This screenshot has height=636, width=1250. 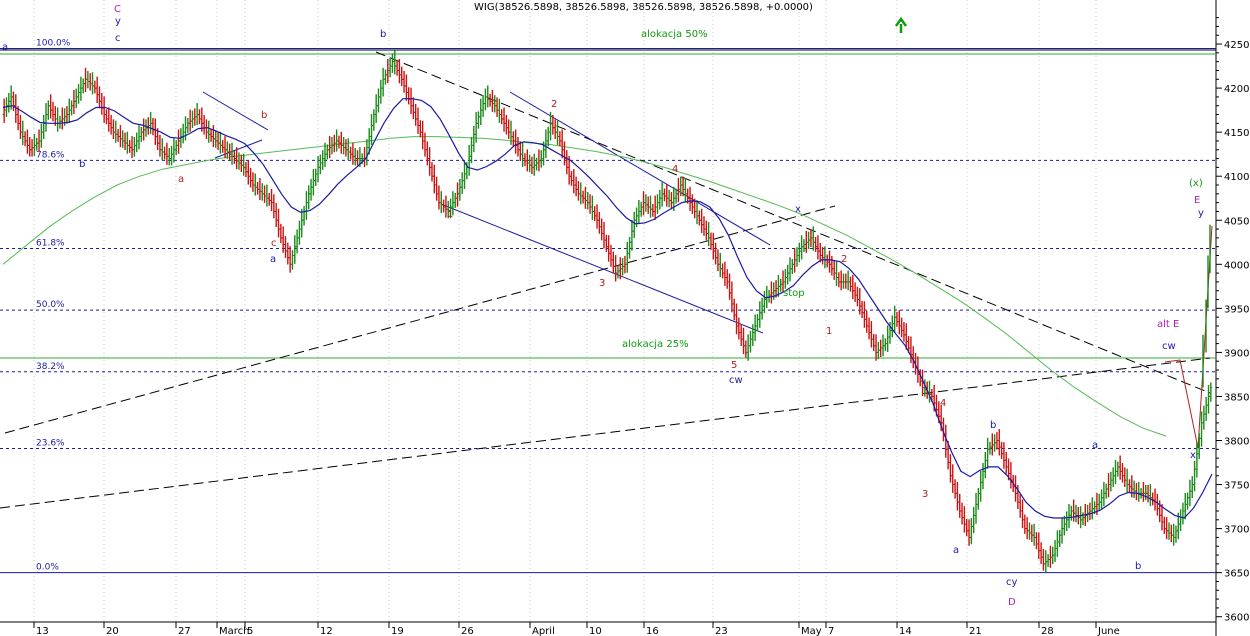 What do you see at coordinates (1237, 574) in the screenshot?
I see `y-tick-label: 36500` at bounding box center [1237, 574].